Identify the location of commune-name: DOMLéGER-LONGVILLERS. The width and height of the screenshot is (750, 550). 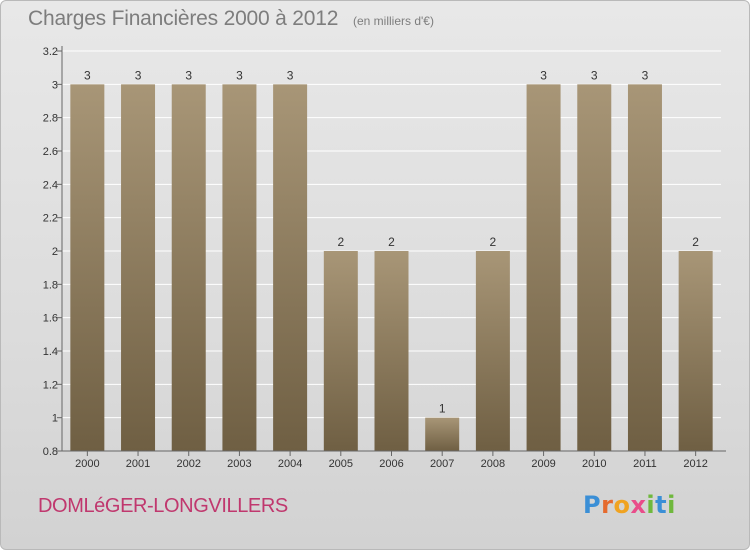
(163, 506).